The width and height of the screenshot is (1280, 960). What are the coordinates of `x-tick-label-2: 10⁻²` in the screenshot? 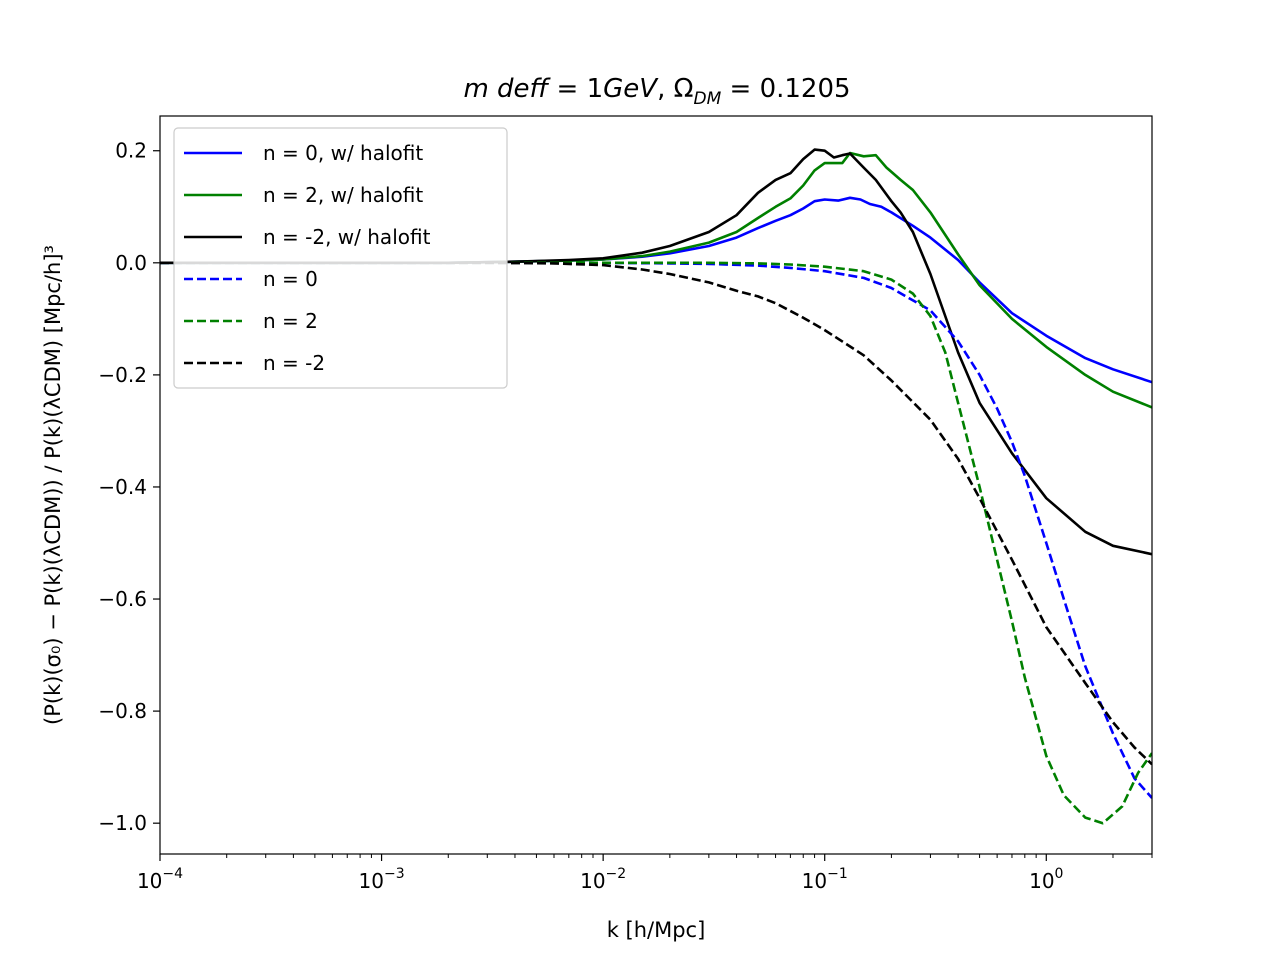 It's located at (603, 879).